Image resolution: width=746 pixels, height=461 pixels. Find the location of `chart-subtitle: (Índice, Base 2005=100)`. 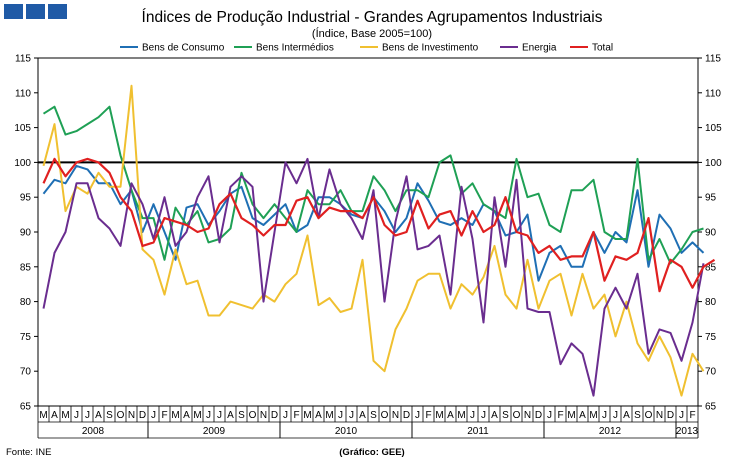

chart-subtitle: (Índice, Base 2005=100) is located at coordinates (372, 33).